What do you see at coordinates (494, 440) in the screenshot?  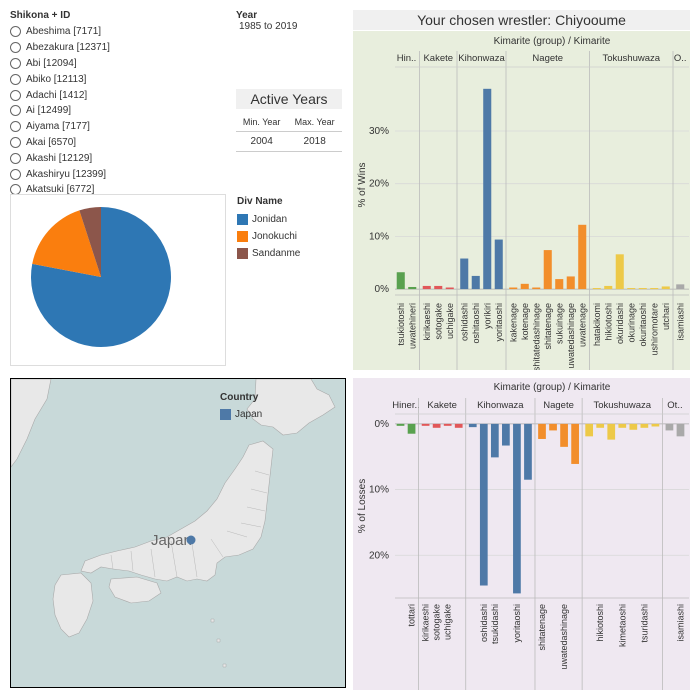 I see `bar-tsukidashi` at bounding box center [494, 440].